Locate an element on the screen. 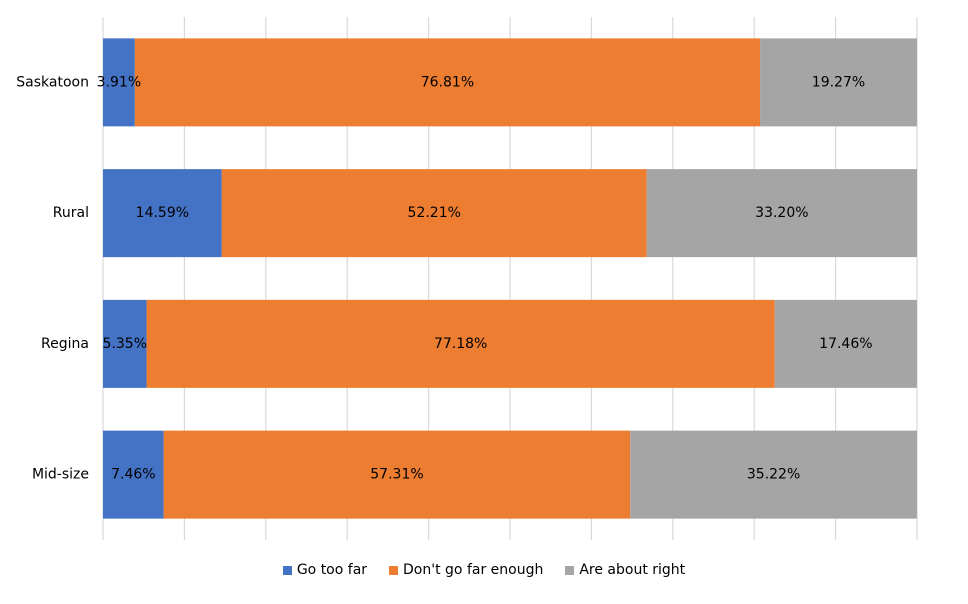  legend-label: Go too far is located at coordinates (332, 570).